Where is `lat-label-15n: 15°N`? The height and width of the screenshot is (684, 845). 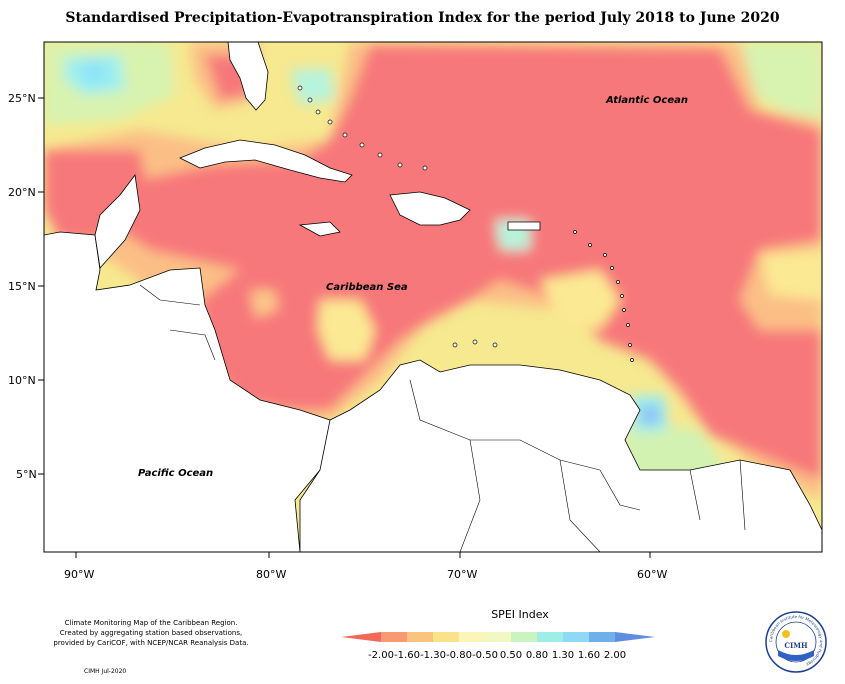 lat-label-15n: 15°N is located at coordinates (22, 286).